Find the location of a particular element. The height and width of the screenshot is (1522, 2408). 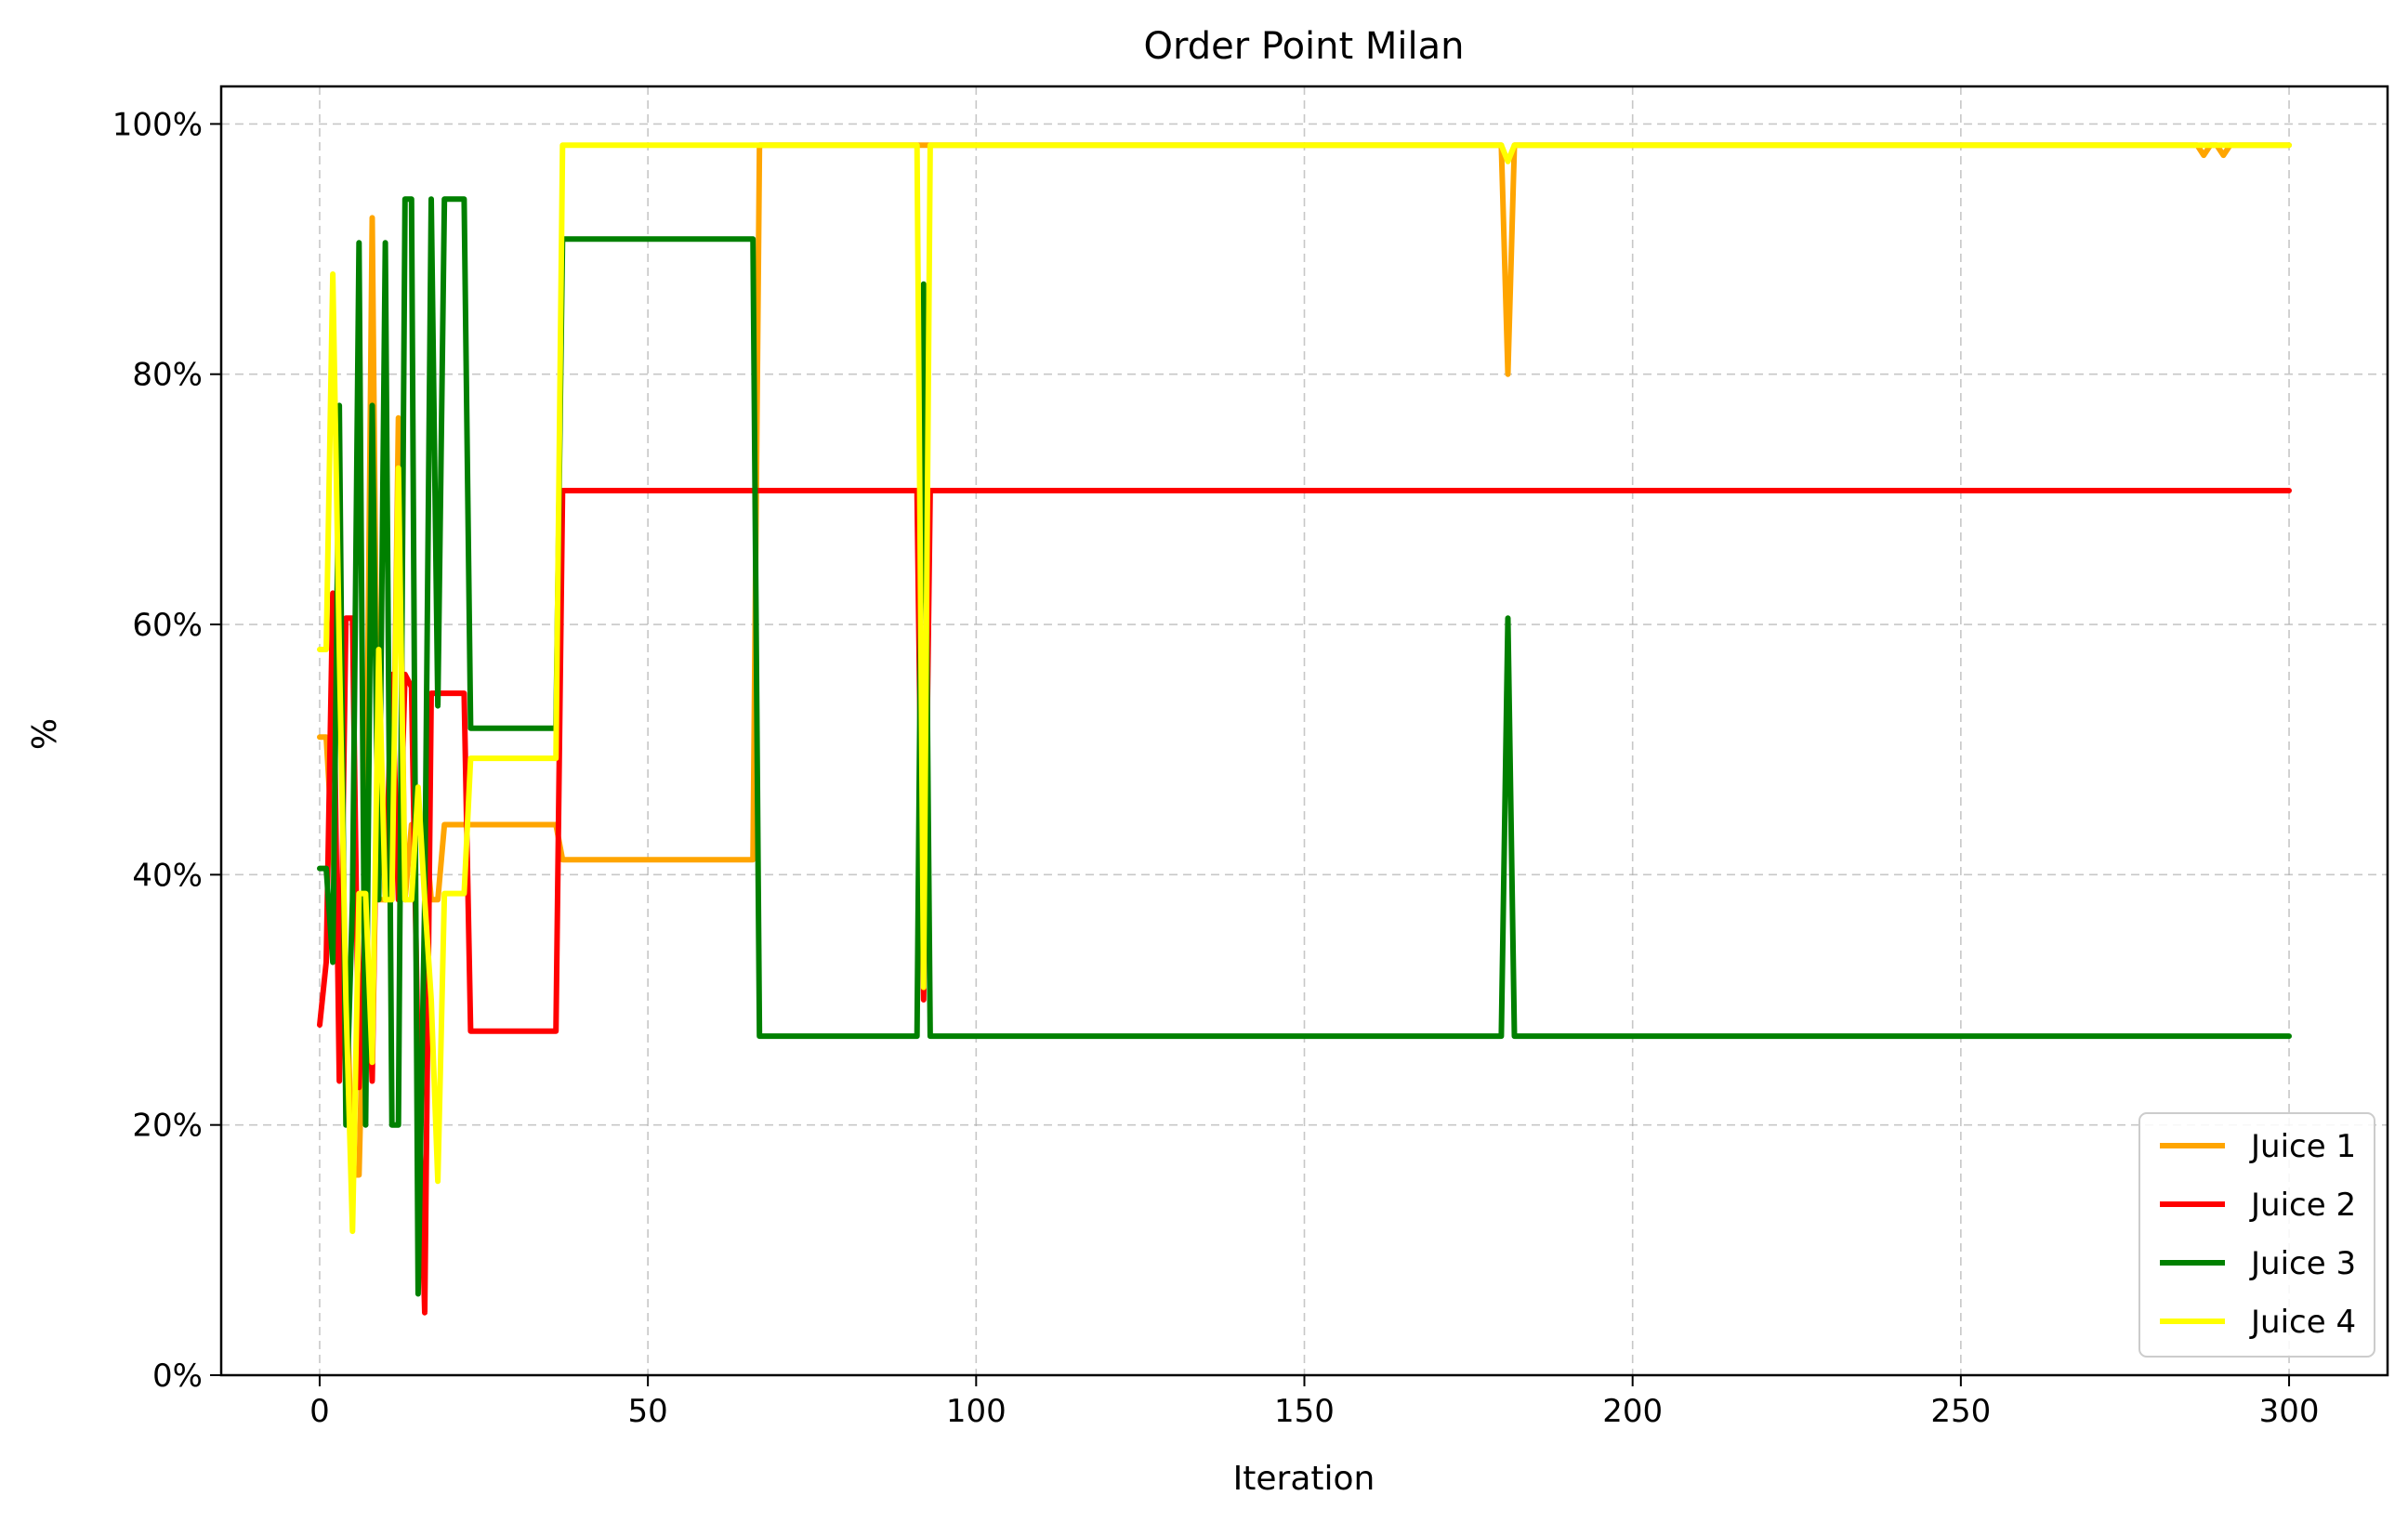

legend-box is located at coordinates (2256, 1235).